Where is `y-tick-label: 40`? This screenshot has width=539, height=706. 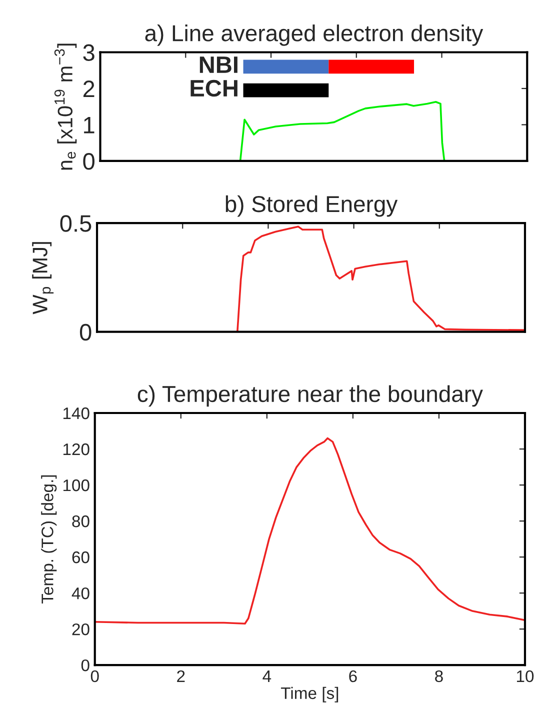
y-tick-label: 40 is located at coordinates (81, 593).